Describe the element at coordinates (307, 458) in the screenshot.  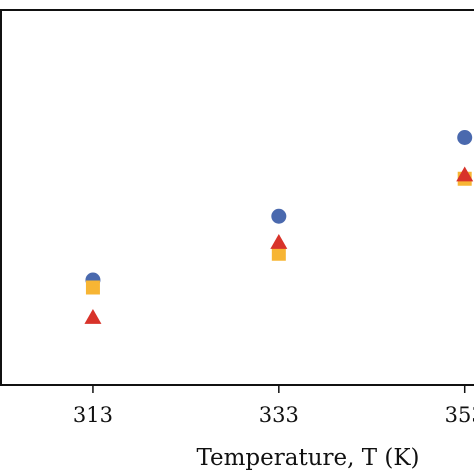
I see `x-axis-title: Temperature, T (K)` at that location.